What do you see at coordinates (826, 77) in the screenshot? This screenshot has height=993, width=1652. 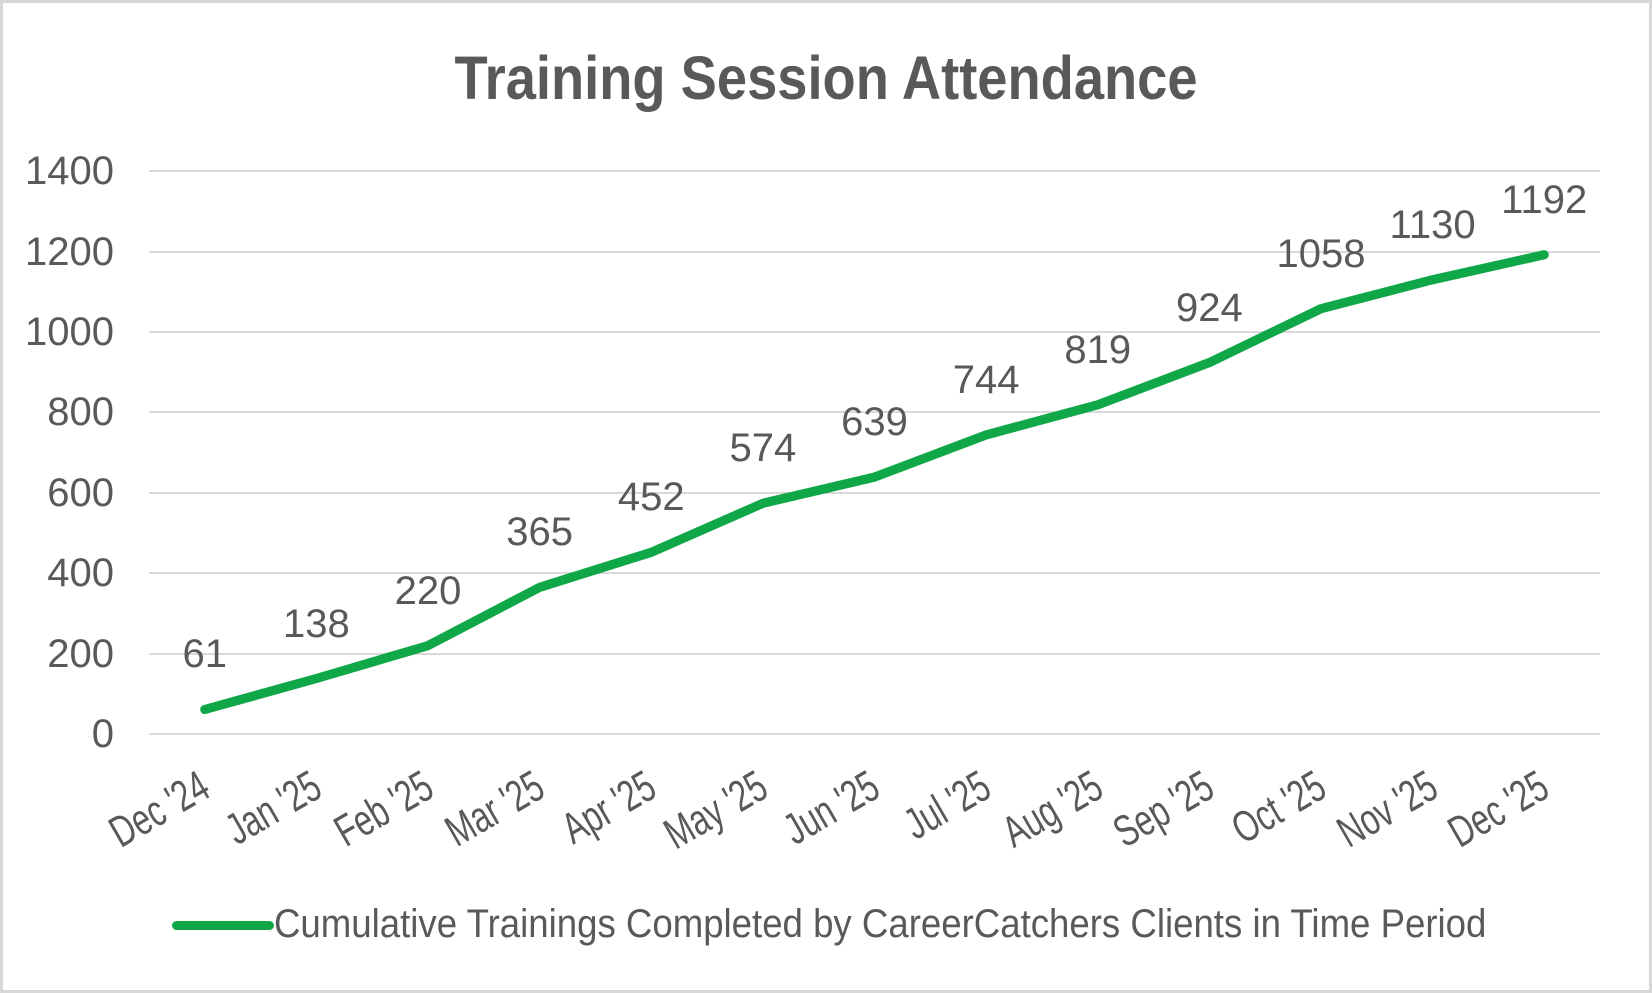 I see `chart-title: Training Session Attendance` at bounding box center [826, 77].